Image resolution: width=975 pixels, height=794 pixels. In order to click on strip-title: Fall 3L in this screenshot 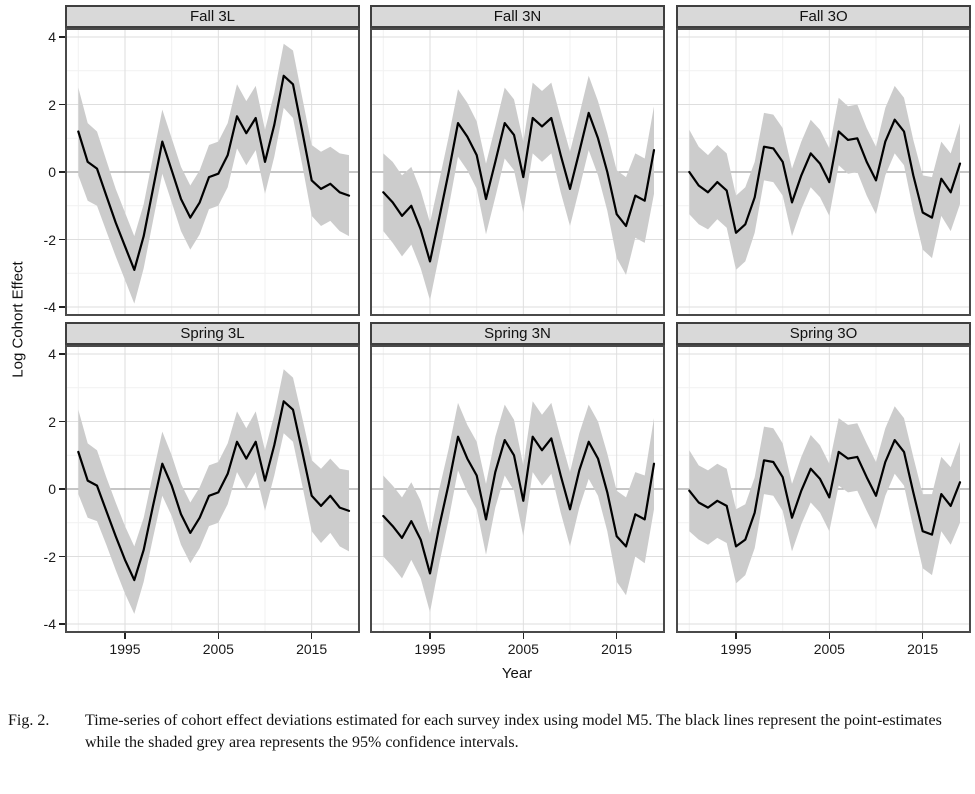, I will do `click(212, 16)`.